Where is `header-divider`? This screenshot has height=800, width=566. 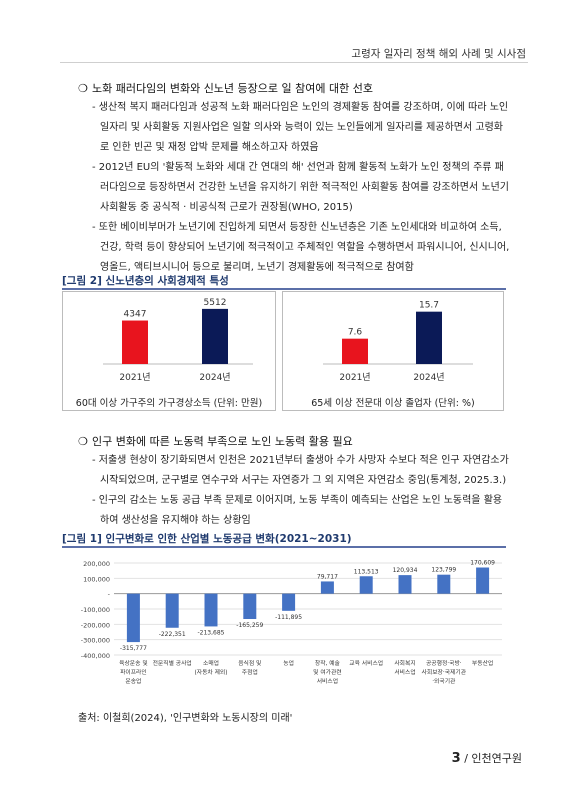 header-divider is located at coordinates (294, 62).